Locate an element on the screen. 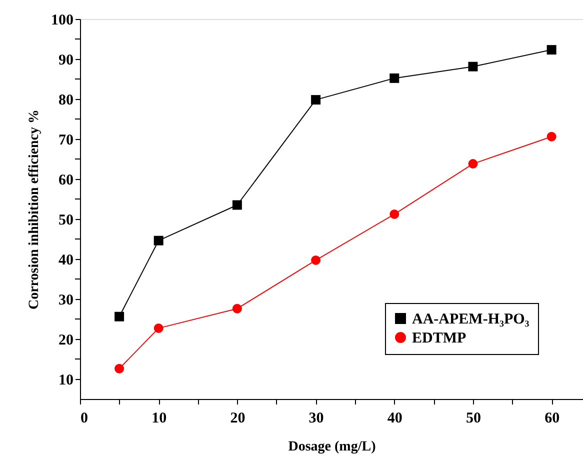 Image resolution: width=583 pixels, height=459 pixels. y-tick-label: 30 is located at coordinates (66, 300).